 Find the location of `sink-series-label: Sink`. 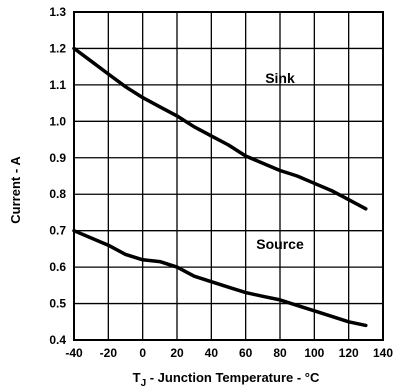

sink-series-label: Sink is located at coordinates (280, 78).